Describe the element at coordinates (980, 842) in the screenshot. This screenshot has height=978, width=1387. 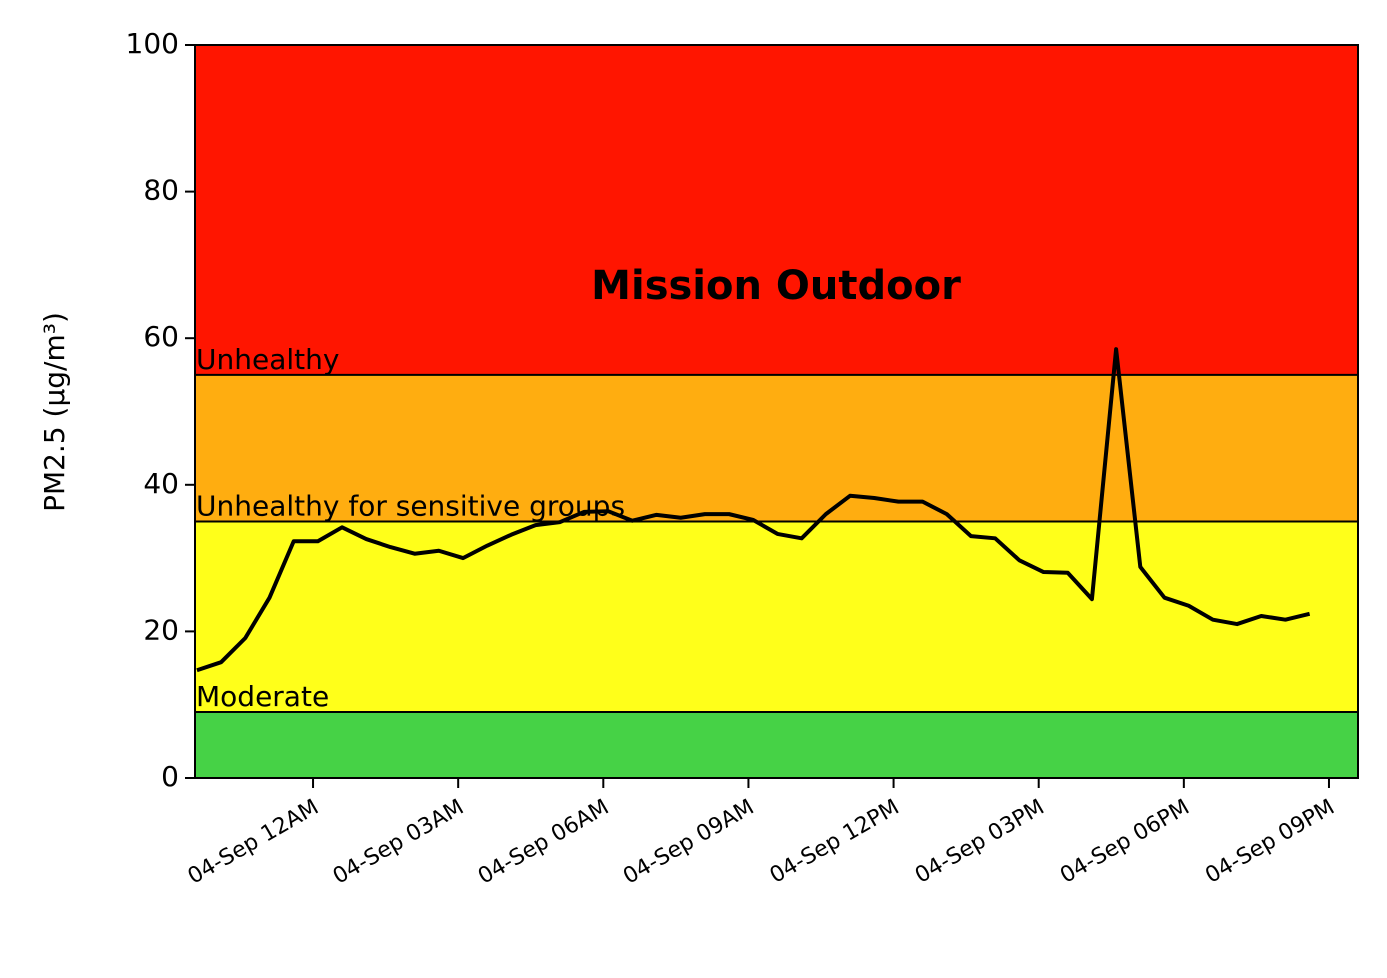
I see `x-tick-label: 04-Sep 03PM` at that location.